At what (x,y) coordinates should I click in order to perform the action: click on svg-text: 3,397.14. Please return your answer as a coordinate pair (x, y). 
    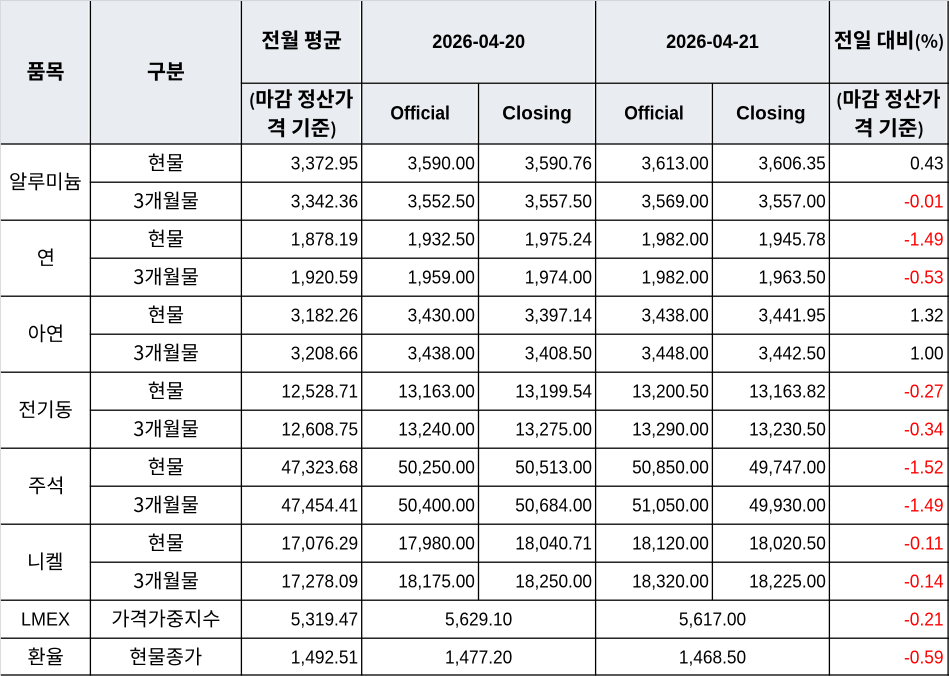
    Looking at the image, I should click on (558, 315).